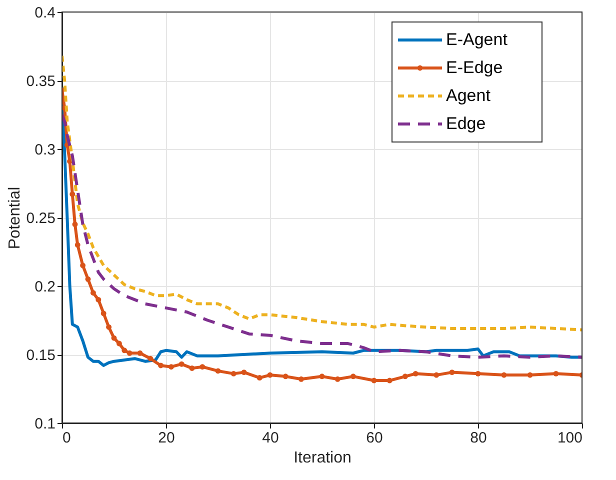 Image resolution: width=616 pixels, height=480 pixels. Describe the element at coordinates (270, 438) in the screenshot. I see `x-tick-label: 40` at that location.